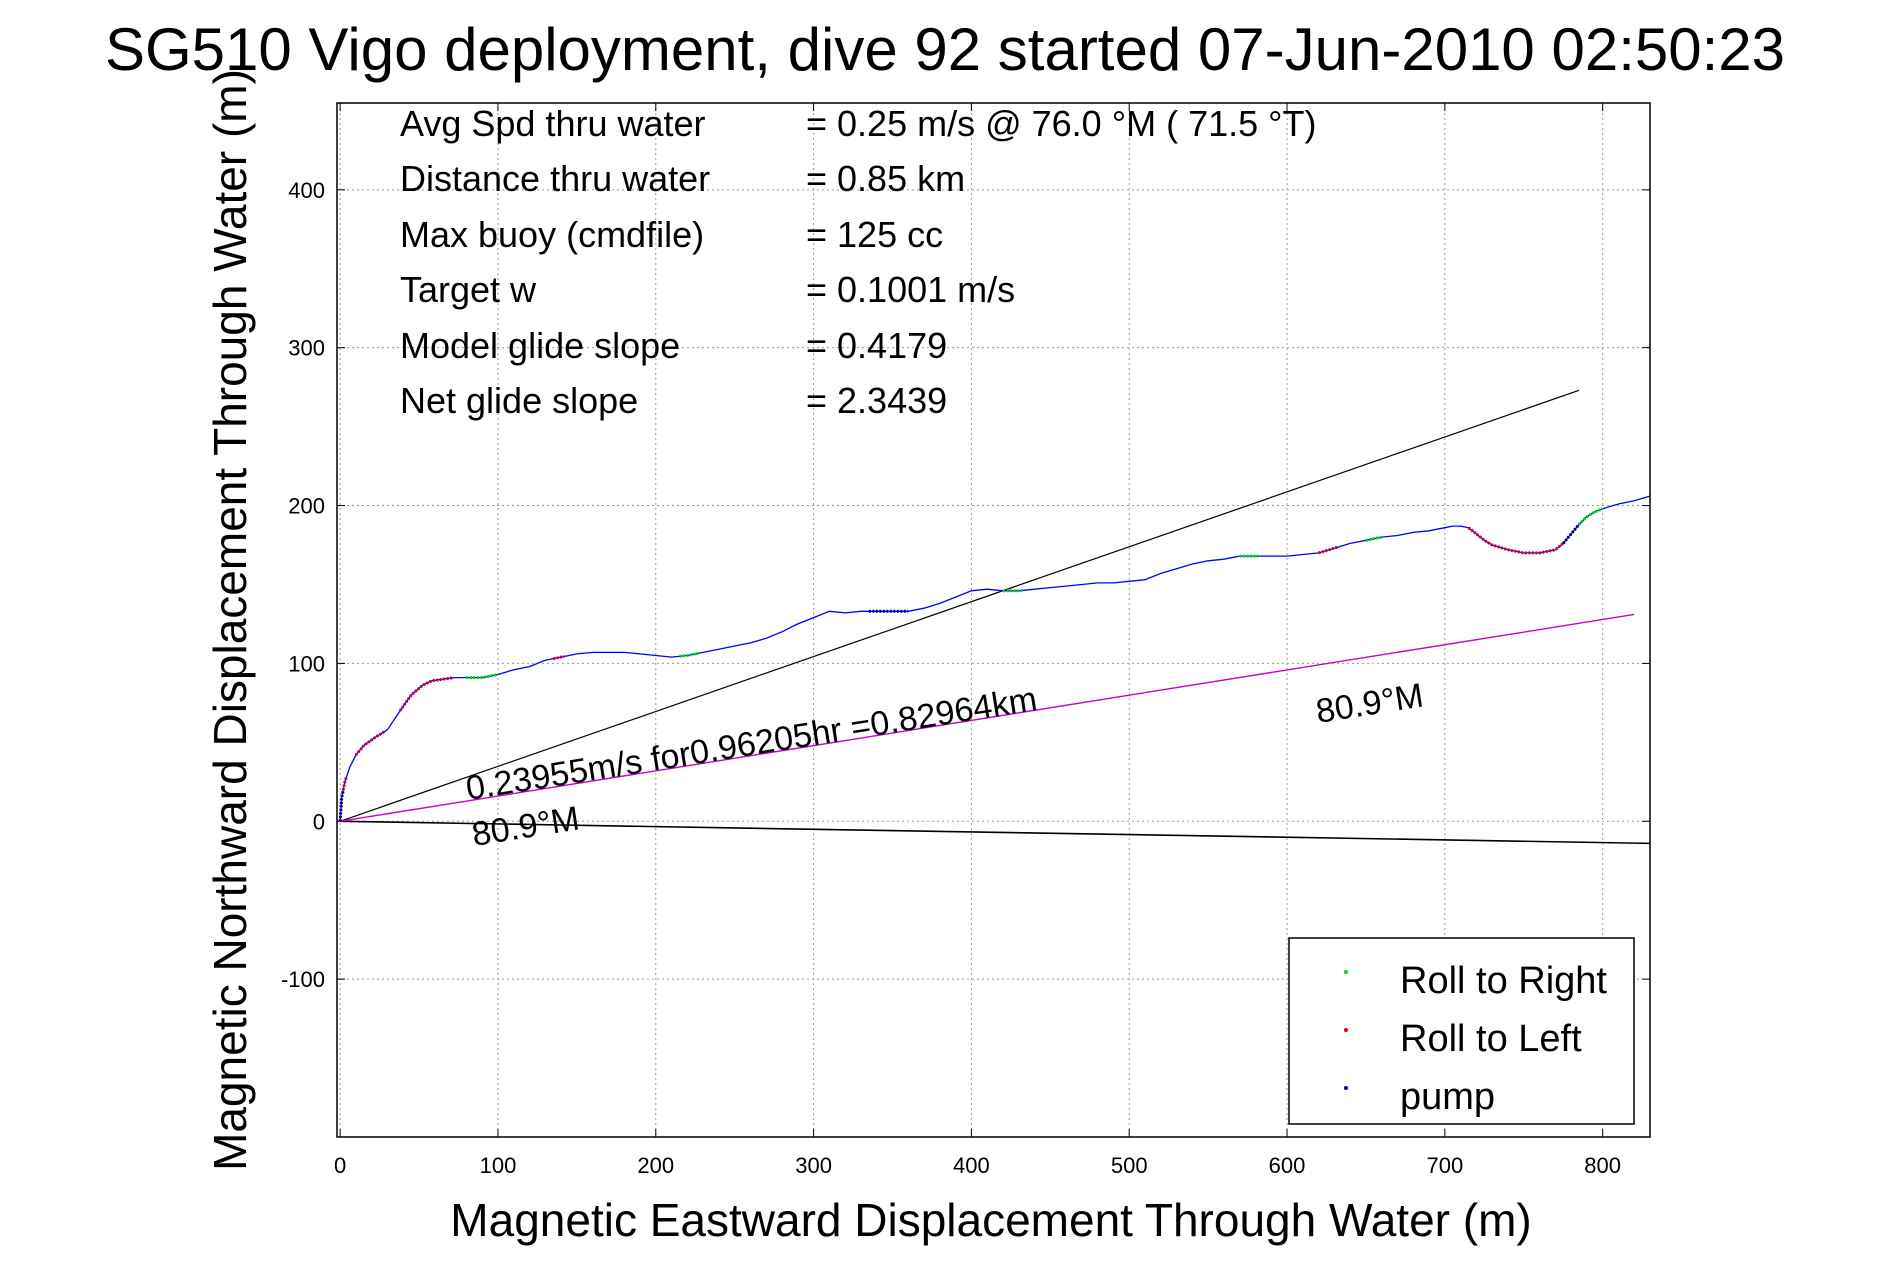 Image resolution: width=1891 pixels, height=1262 pixels. I want to click on info-value: = 125 cc, so click(874, 234).